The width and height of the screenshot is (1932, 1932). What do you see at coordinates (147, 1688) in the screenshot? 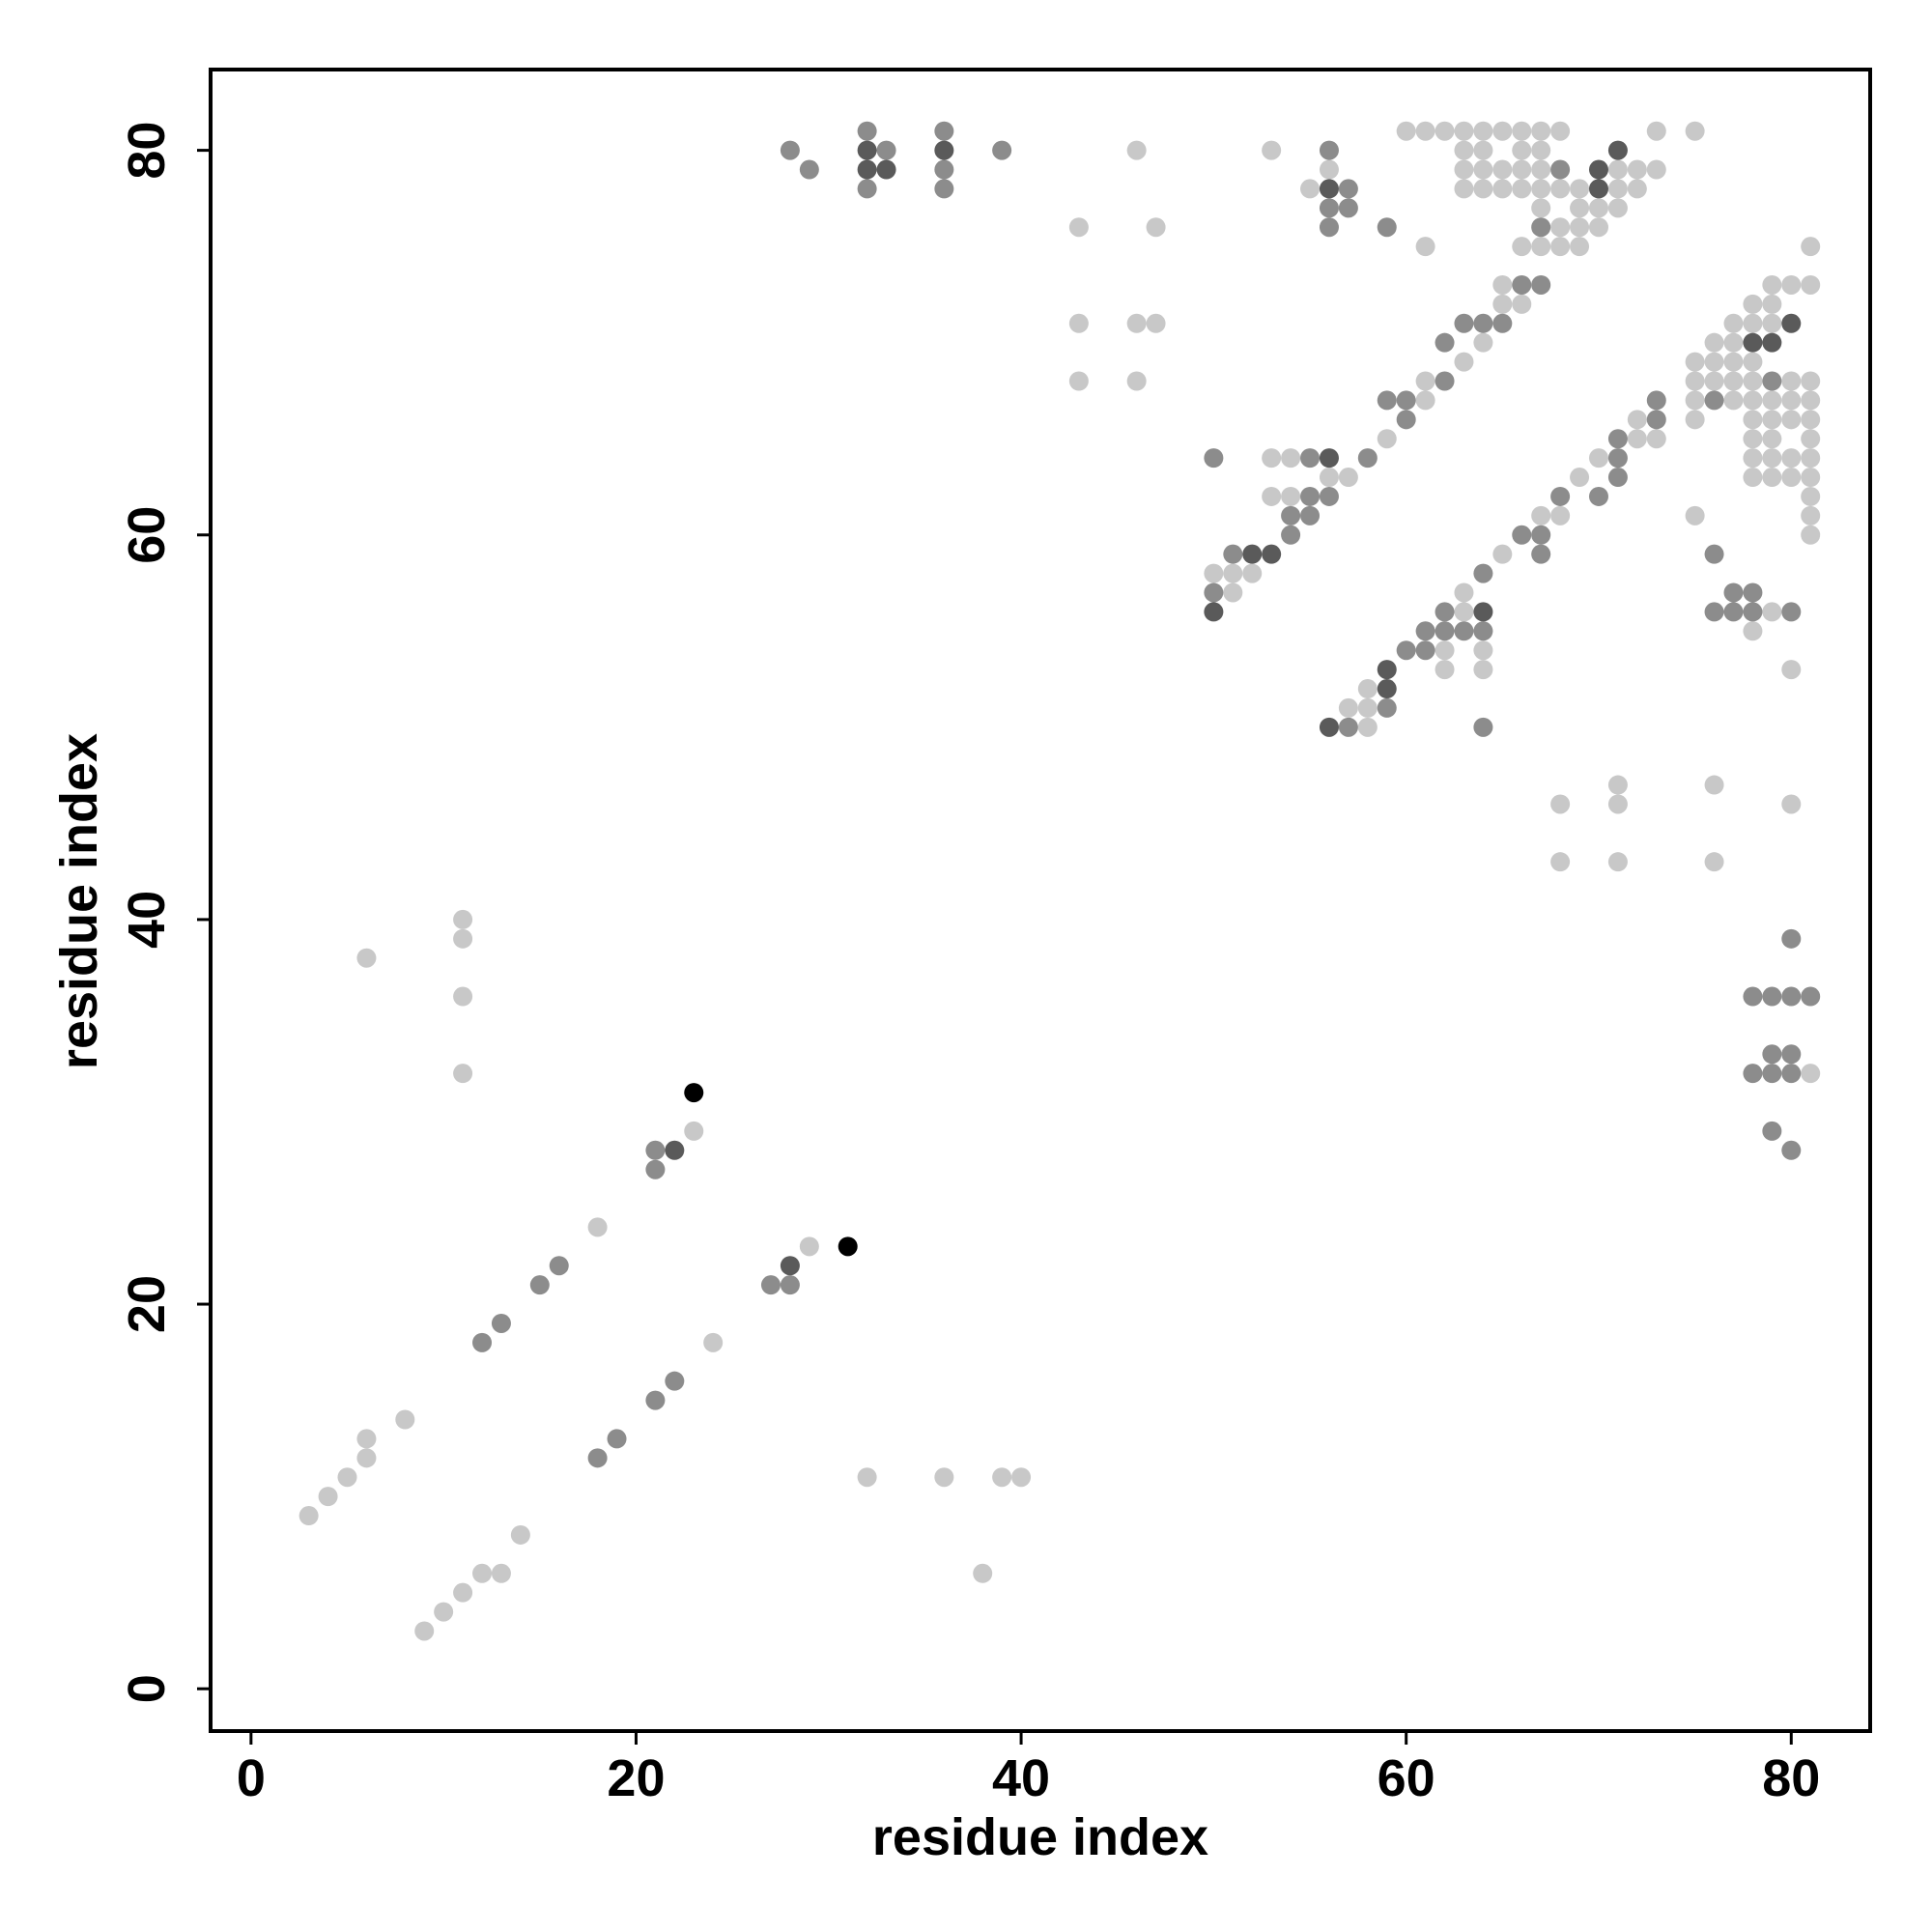
I see `y-tick-label: 0` at bounding box center [147, 1688].